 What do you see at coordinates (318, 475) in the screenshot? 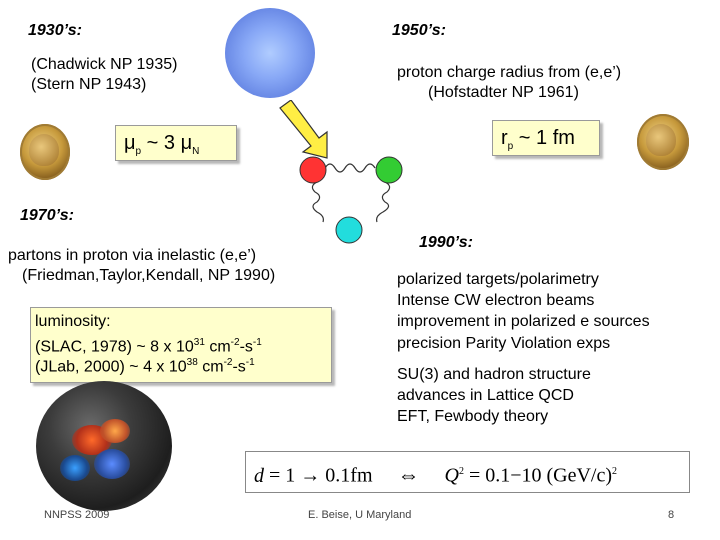
I see `formula-distance: = 1 → 0.1fm` at bounding box center [318, 475].